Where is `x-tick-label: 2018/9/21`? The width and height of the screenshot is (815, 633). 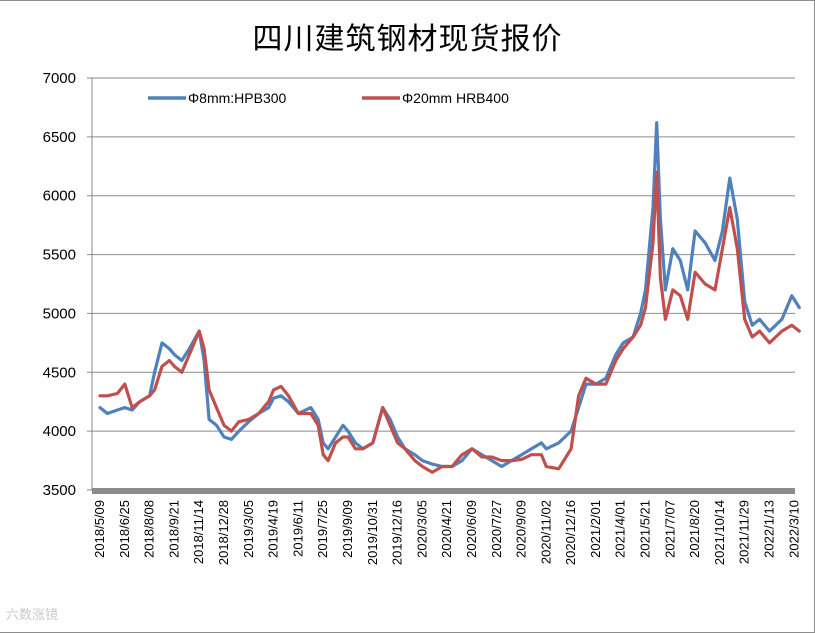 x-tick-label: 2018/9/21 is located at coordinates (173, 529).